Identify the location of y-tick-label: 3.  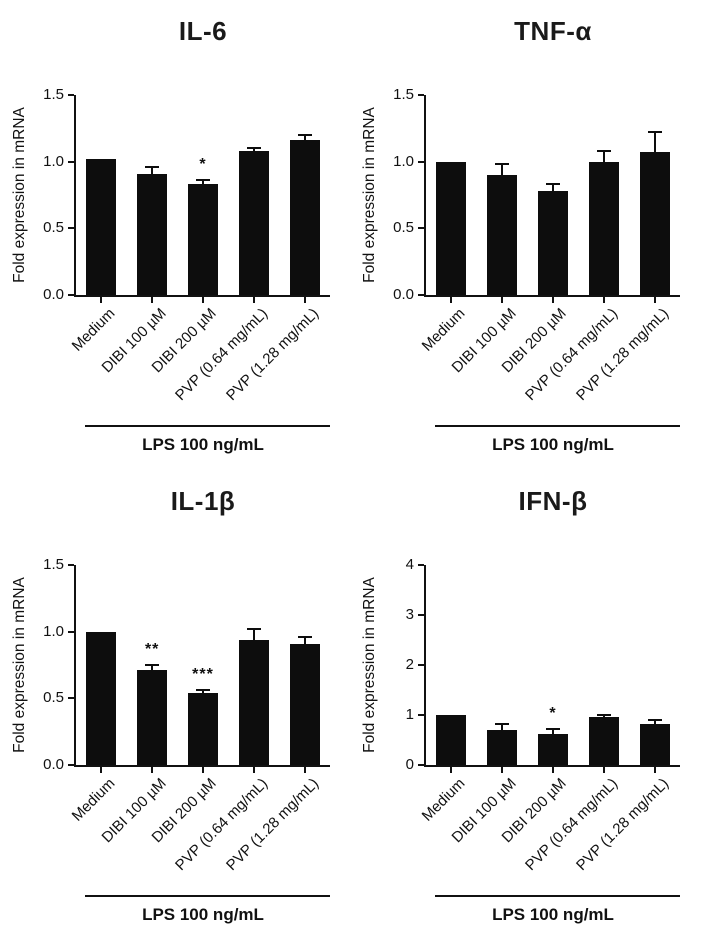
(409, 614).